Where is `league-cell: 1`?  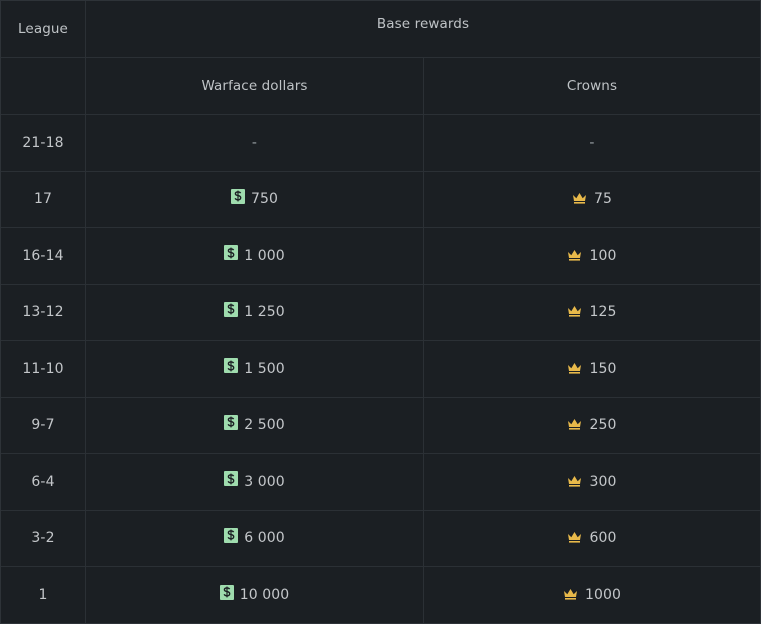
league-cell: 1 is located at coordinates (43, 595).